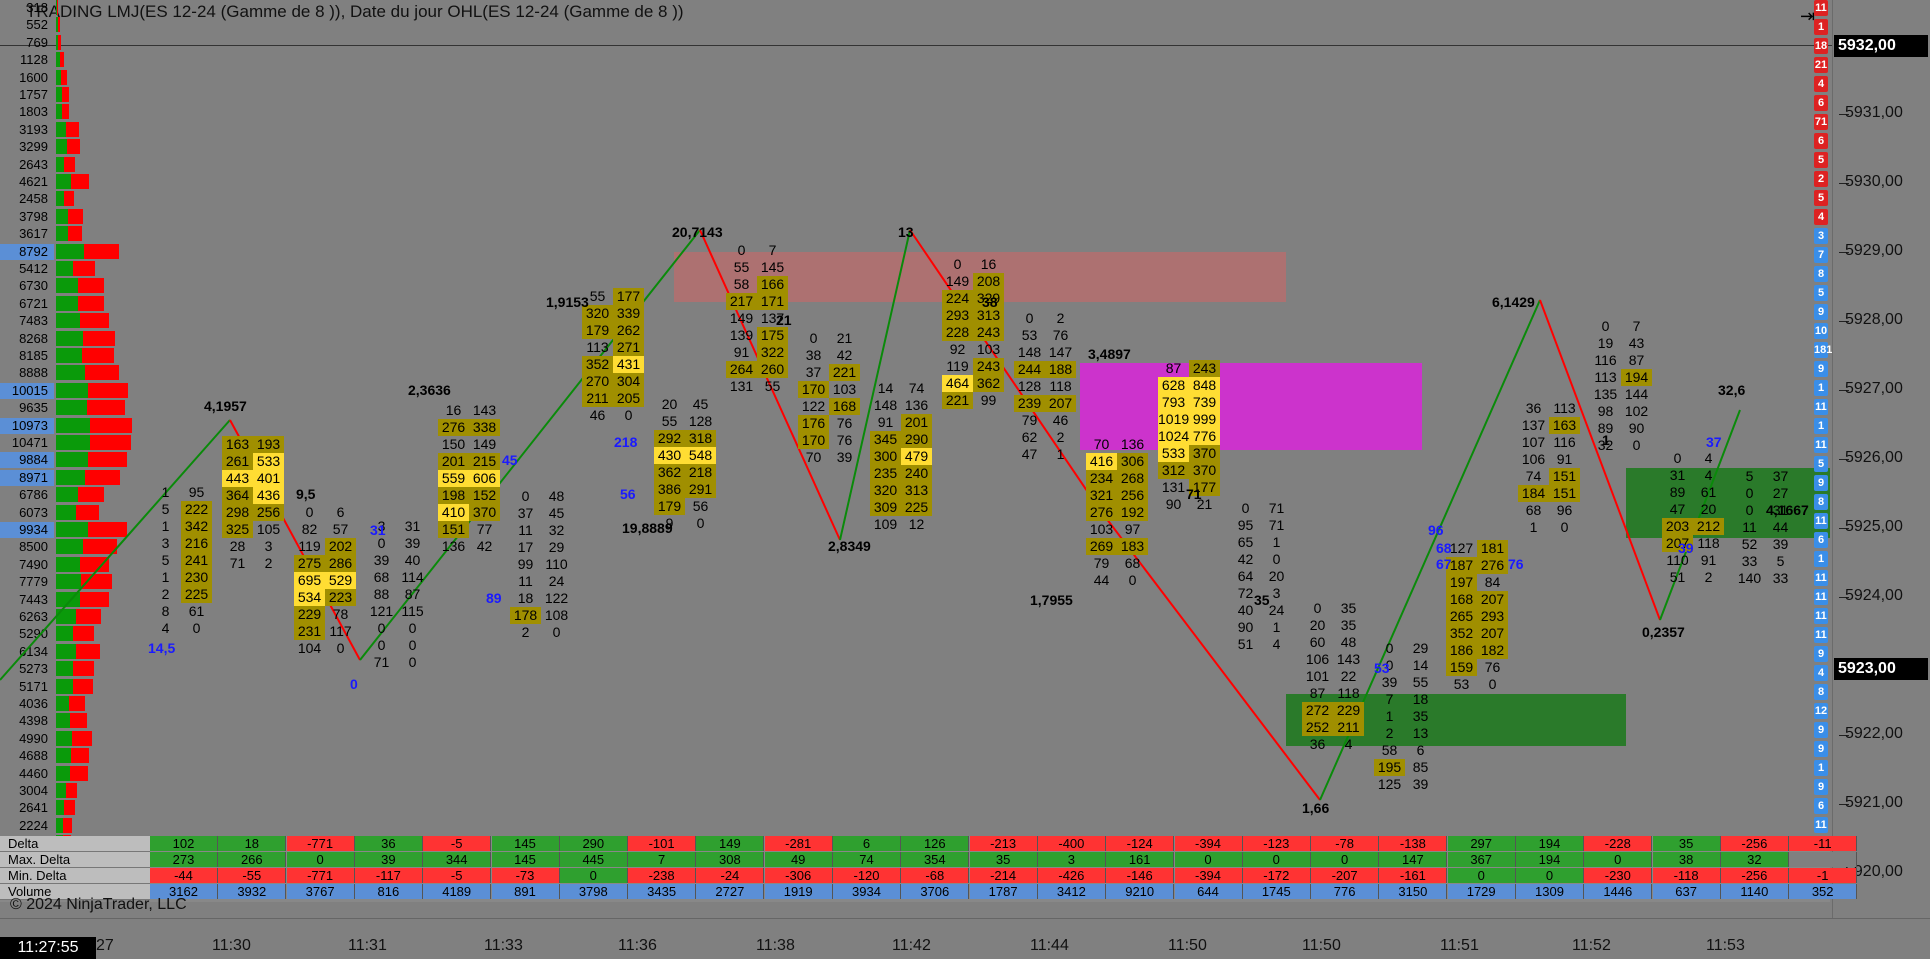 The width and height of the screenshot is (1930, 959). Describe the element at coordinates (1477, 633) in the screenshot. I see `footprint-row: 352 207` at that location.